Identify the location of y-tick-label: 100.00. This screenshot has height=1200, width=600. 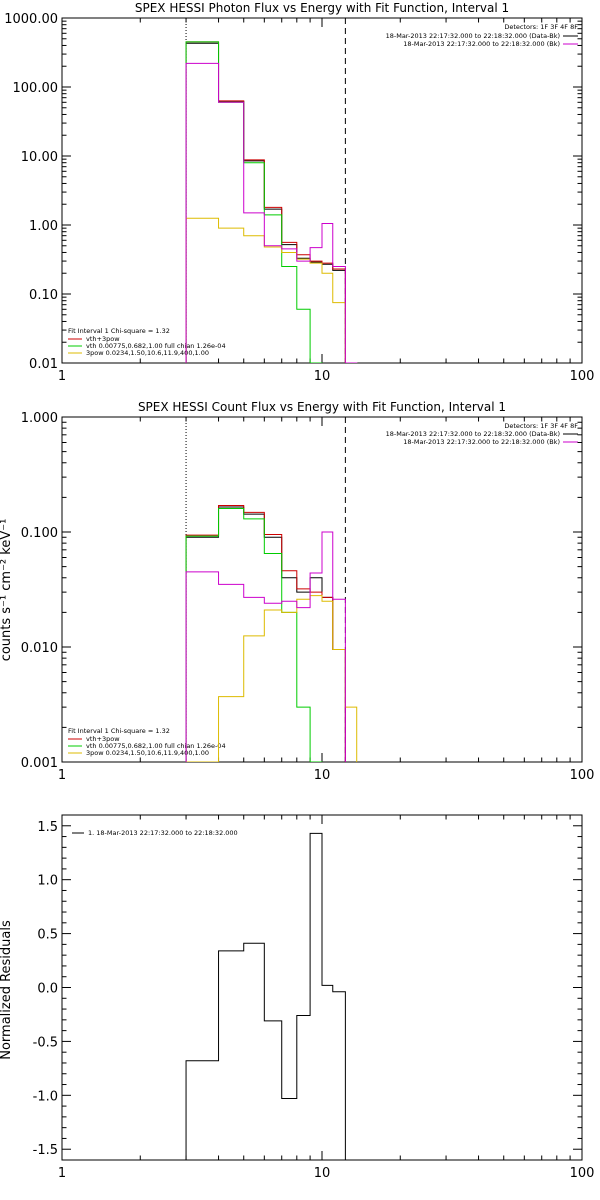
(36, 88).